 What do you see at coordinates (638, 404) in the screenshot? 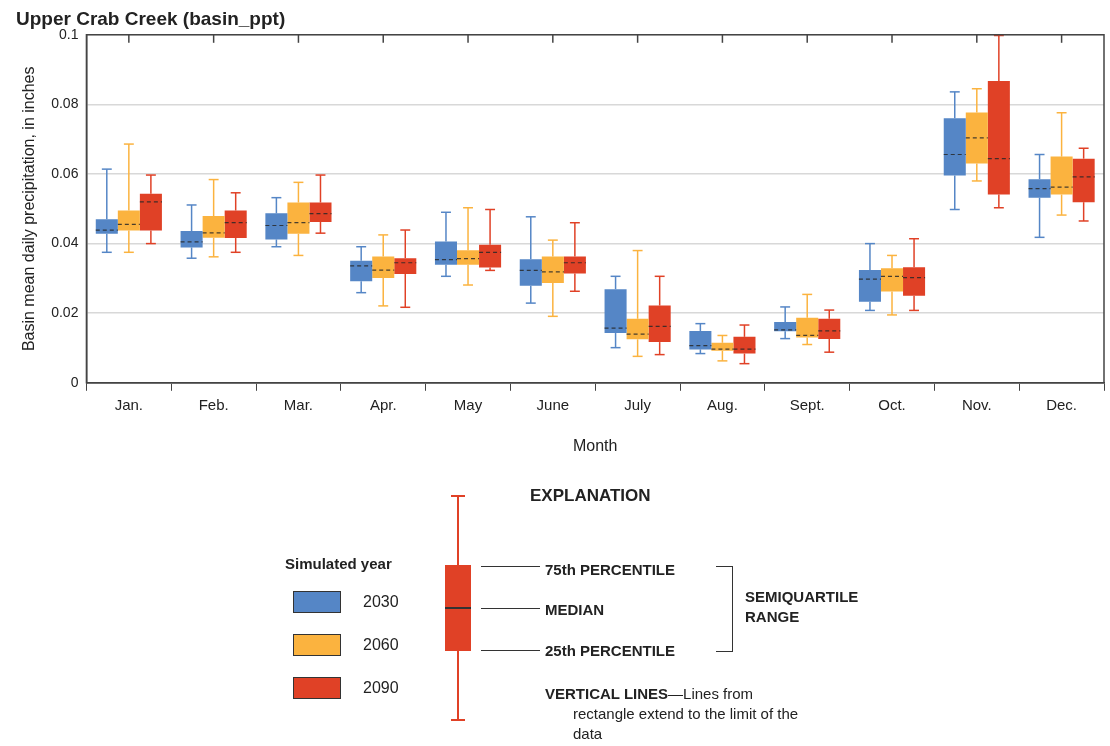
I see `x-tick-label: July` at bounding box center [638, 404].